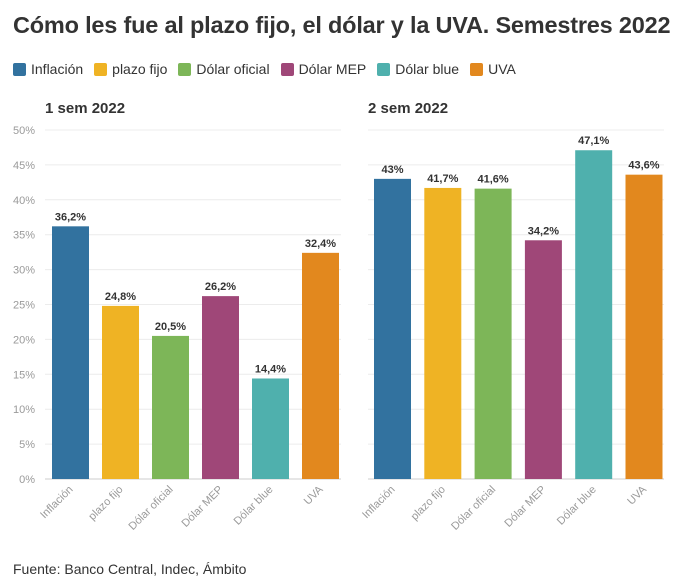 This screenshot has height=577, width=687. What do you see at coordinates (543, 231) in the screenshot?
I see `data-label: 34,2%` at bounding box center [543, 231].